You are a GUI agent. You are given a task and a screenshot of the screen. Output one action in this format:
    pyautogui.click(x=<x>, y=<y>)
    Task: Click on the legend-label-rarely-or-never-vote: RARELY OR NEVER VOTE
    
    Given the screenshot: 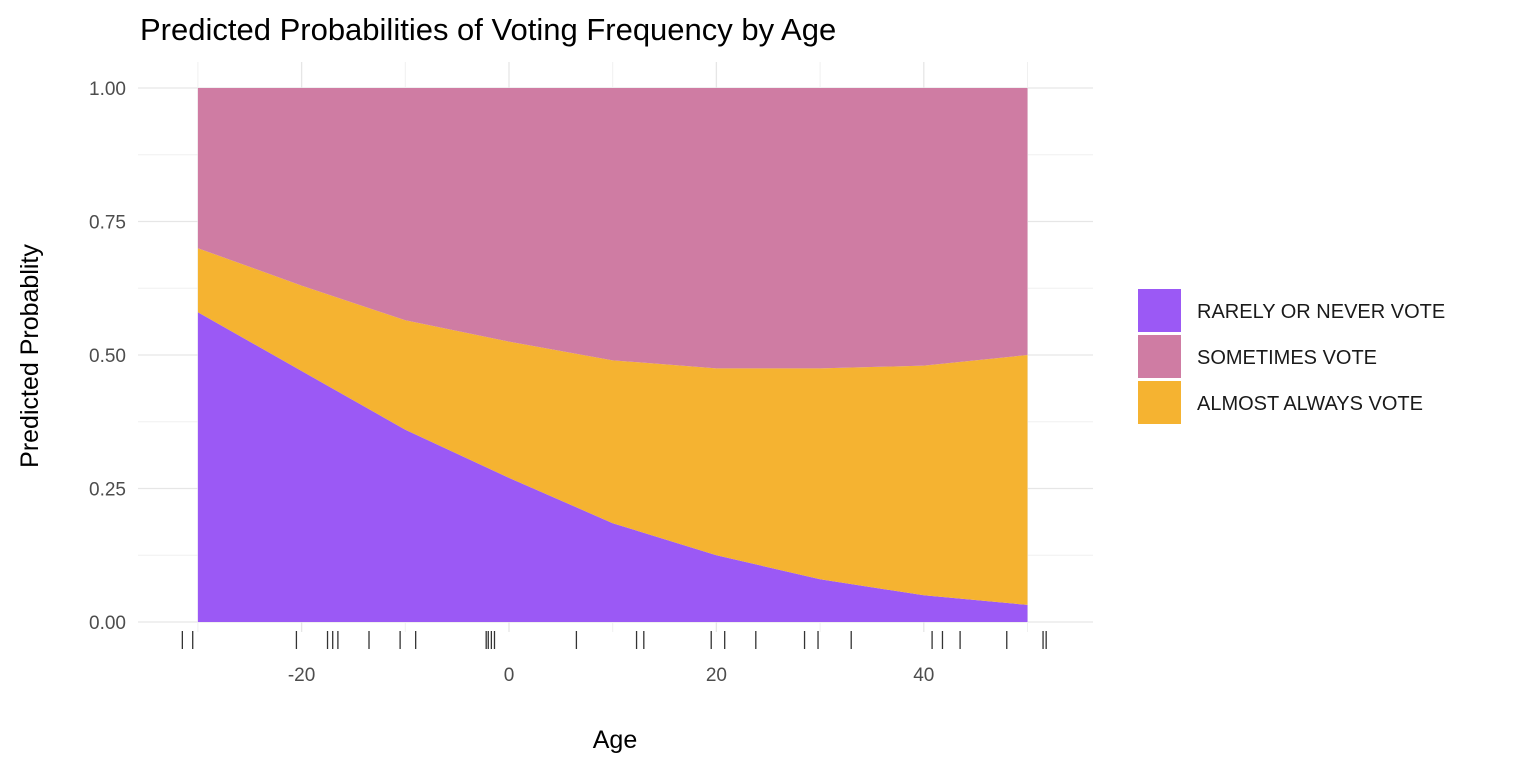 What is the action you would take?
    pyautogui.click(x=1321, y=312)
    